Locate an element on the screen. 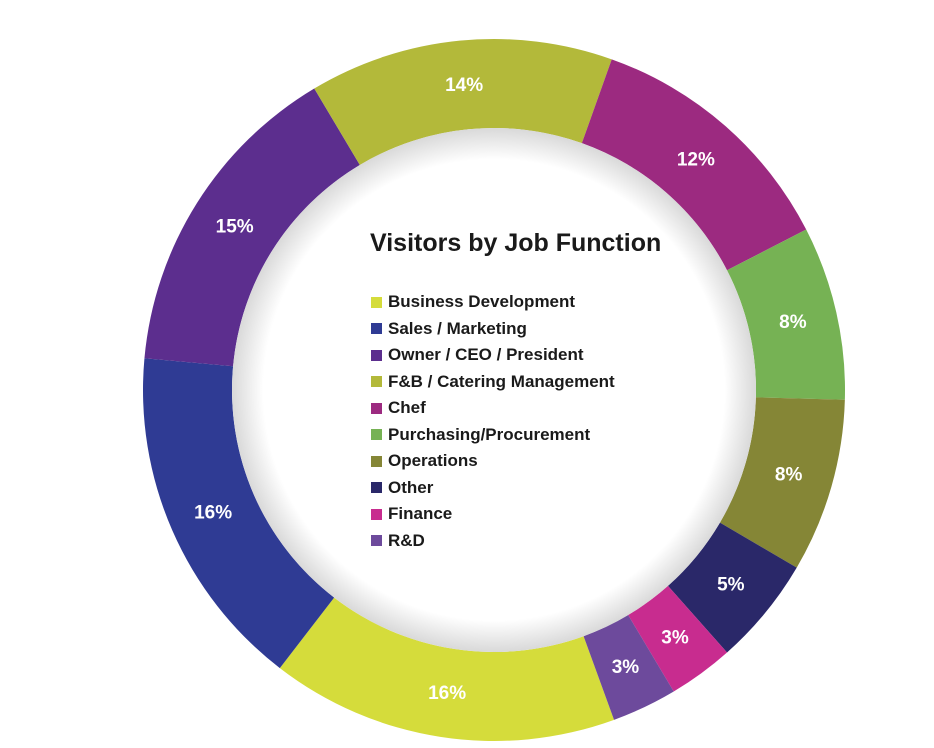  legend-item: R&D is located at coordinates (493, 541).